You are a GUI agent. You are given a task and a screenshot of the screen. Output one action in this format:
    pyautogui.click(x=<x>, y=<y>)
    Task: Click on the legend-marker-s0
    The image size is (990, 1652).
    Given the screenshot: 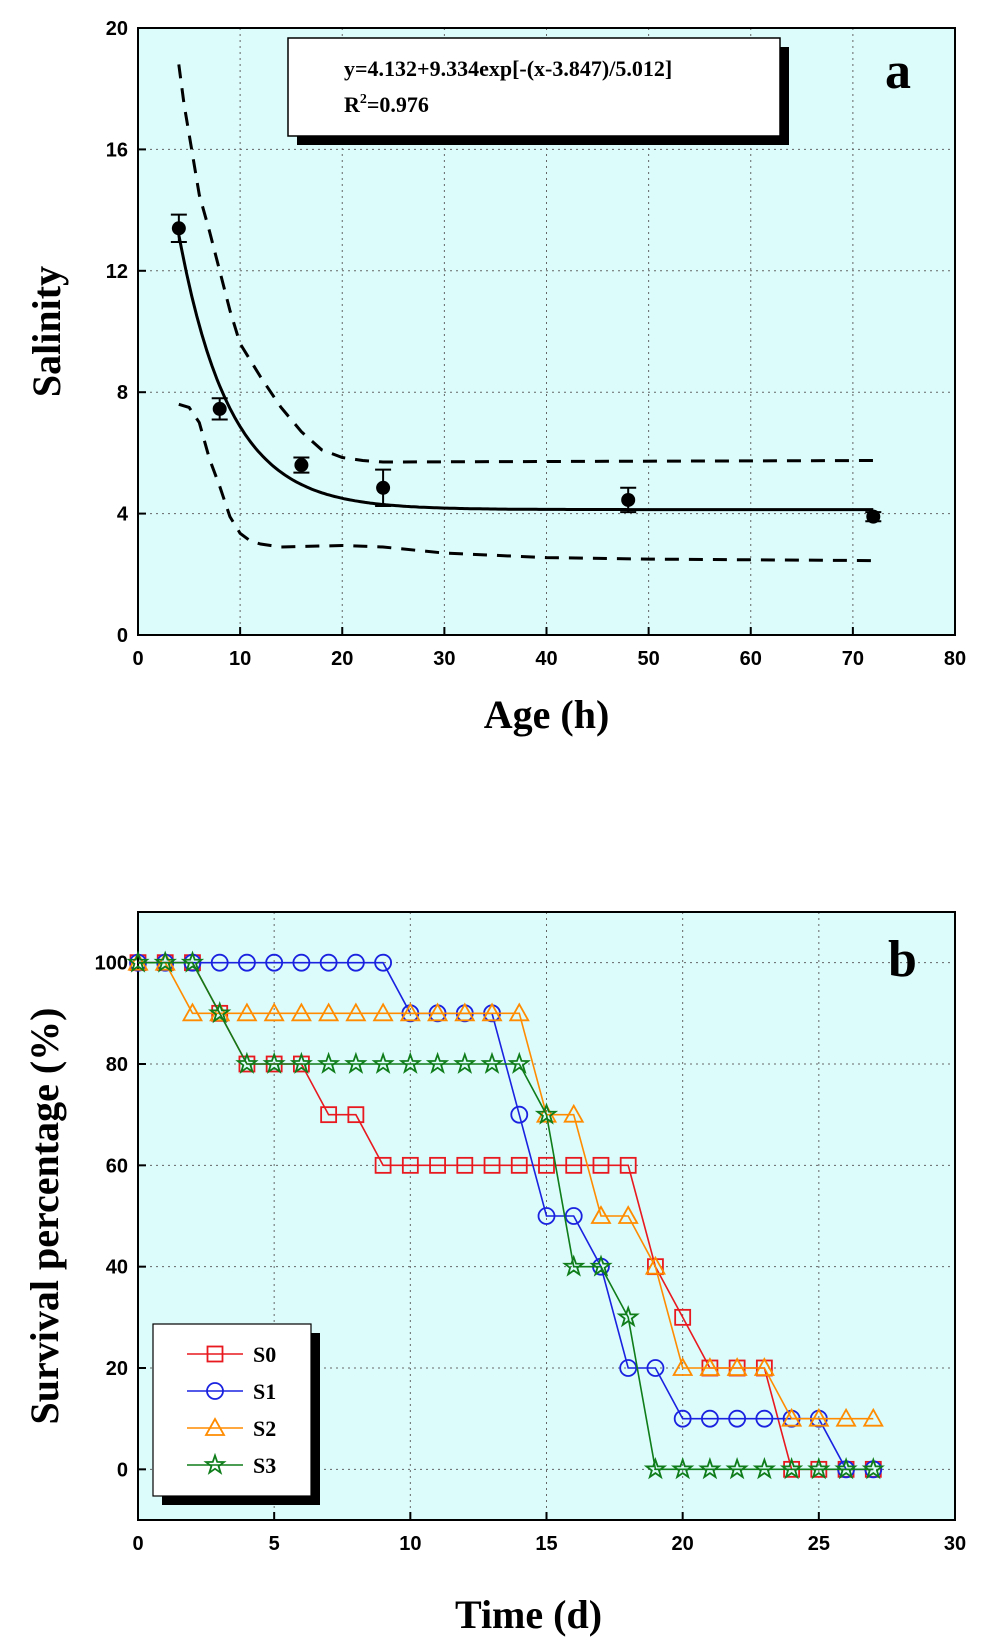 What is the action you would take?
    pyautogui.click(x=215, y=1354)
    